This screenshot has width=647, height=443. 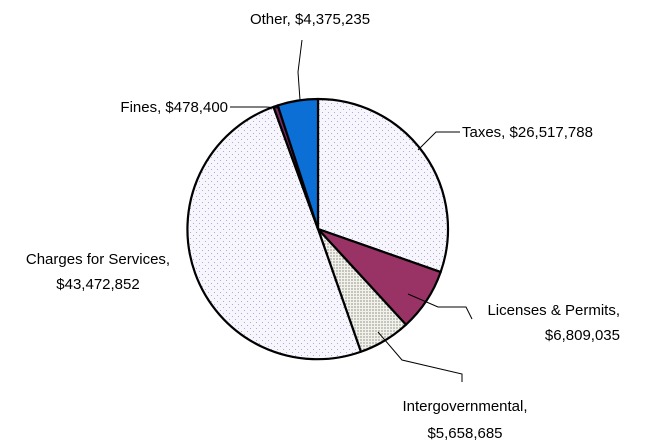 I want to click on data-label-charges-for-services: Charges for Services, $43,472,852, so click(x=98, y=272).